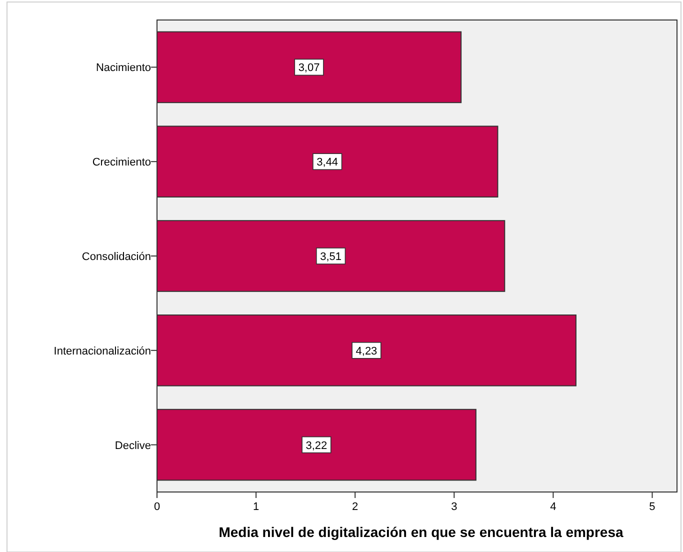 The height and width of the screenshot is (552, 683). I want to click on y-tick-label: Nacimiento, so click(123, 68).